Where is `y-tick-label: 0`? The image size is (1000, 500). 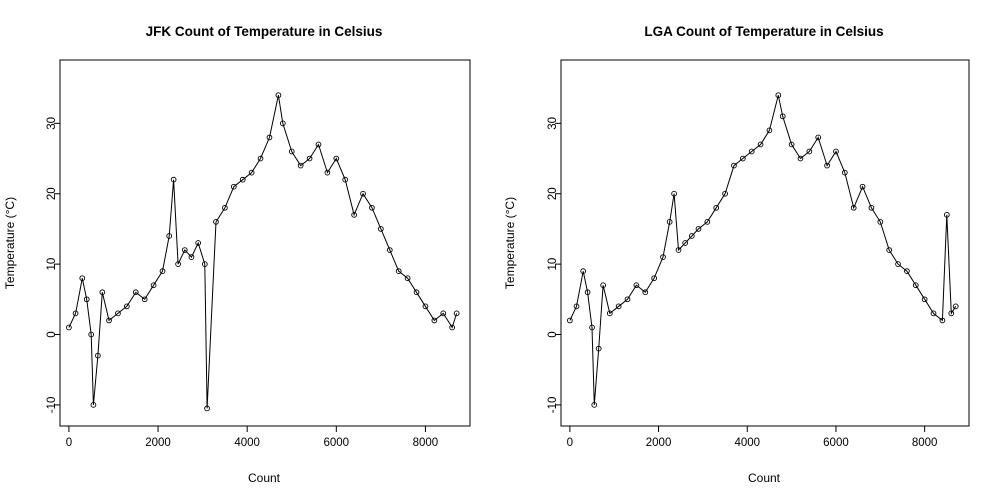 y-tick-label: 0 is located at coordinates (553, 334).